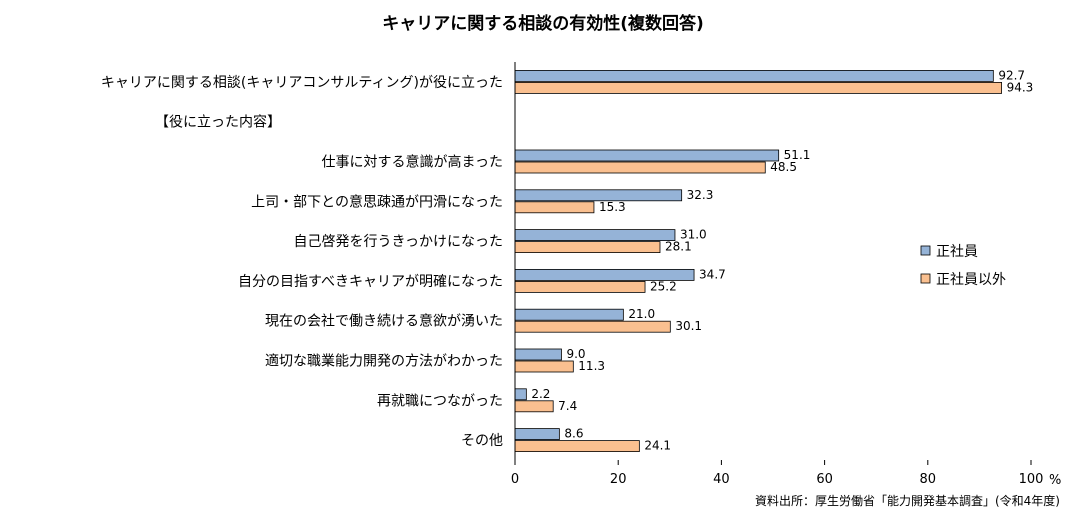 The width and height of the screenshot is (1086, 520). I want to click on category-label: 再就職につながった, so click(440, 401).